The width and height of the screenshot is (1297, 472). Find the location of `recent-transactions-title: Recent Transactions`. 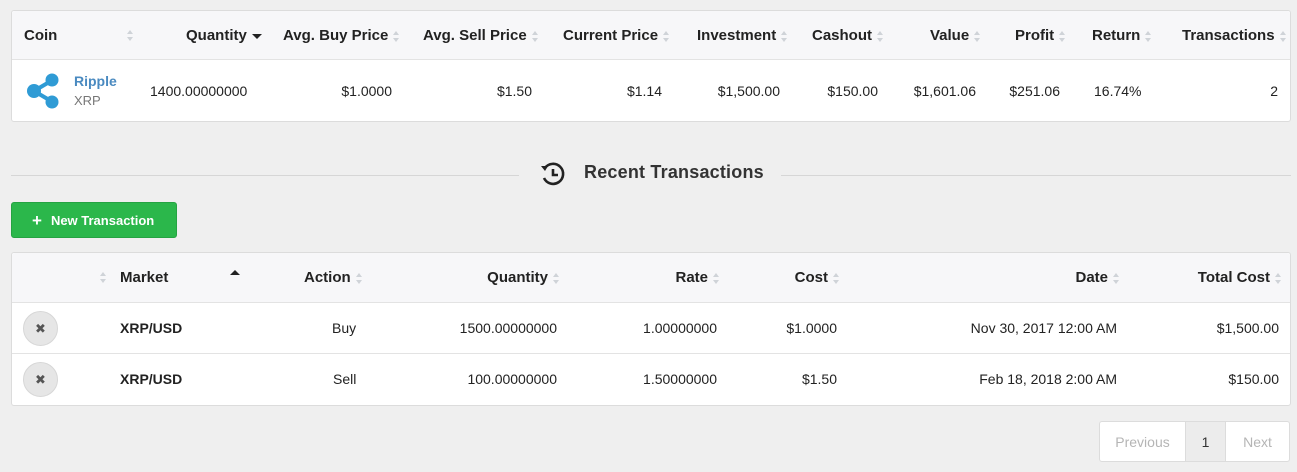

recent-transactions-title: Recent Transactions is located at coordinates (674, 172).